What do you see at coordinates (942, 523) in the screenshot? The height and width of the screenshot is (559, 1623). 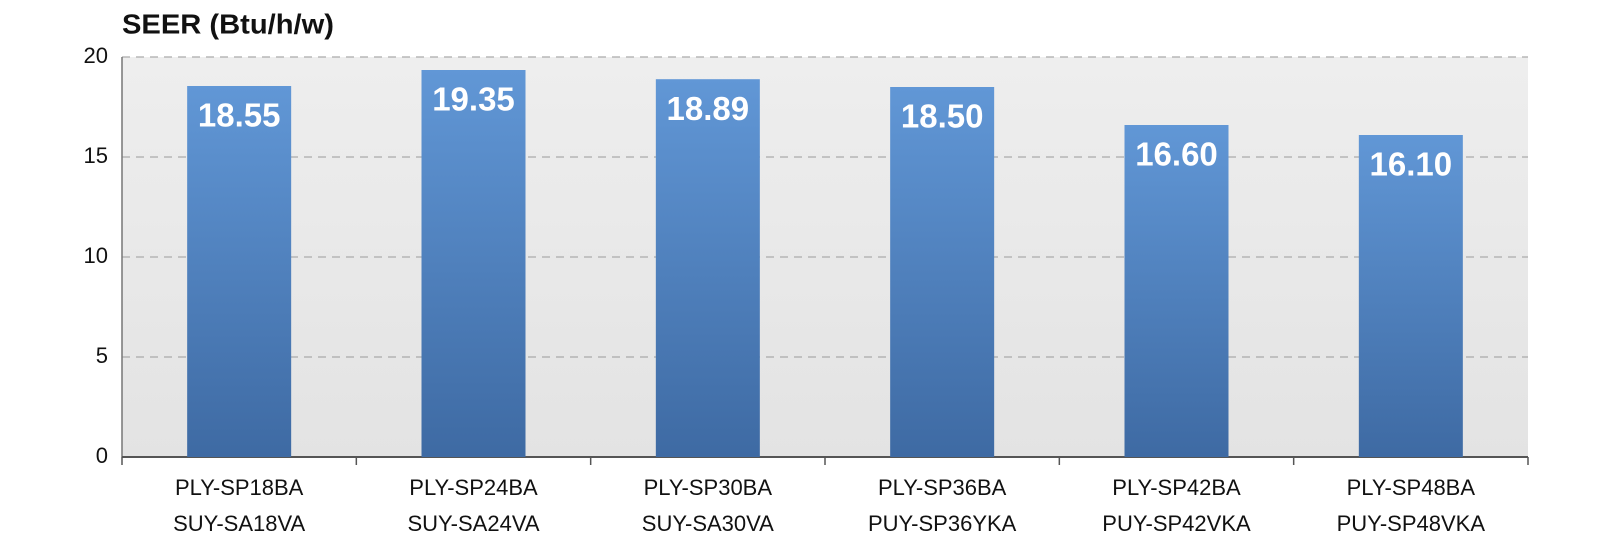 I see `x-tick-label: PUY-SP36YKA` at bounding box center [942, 523].